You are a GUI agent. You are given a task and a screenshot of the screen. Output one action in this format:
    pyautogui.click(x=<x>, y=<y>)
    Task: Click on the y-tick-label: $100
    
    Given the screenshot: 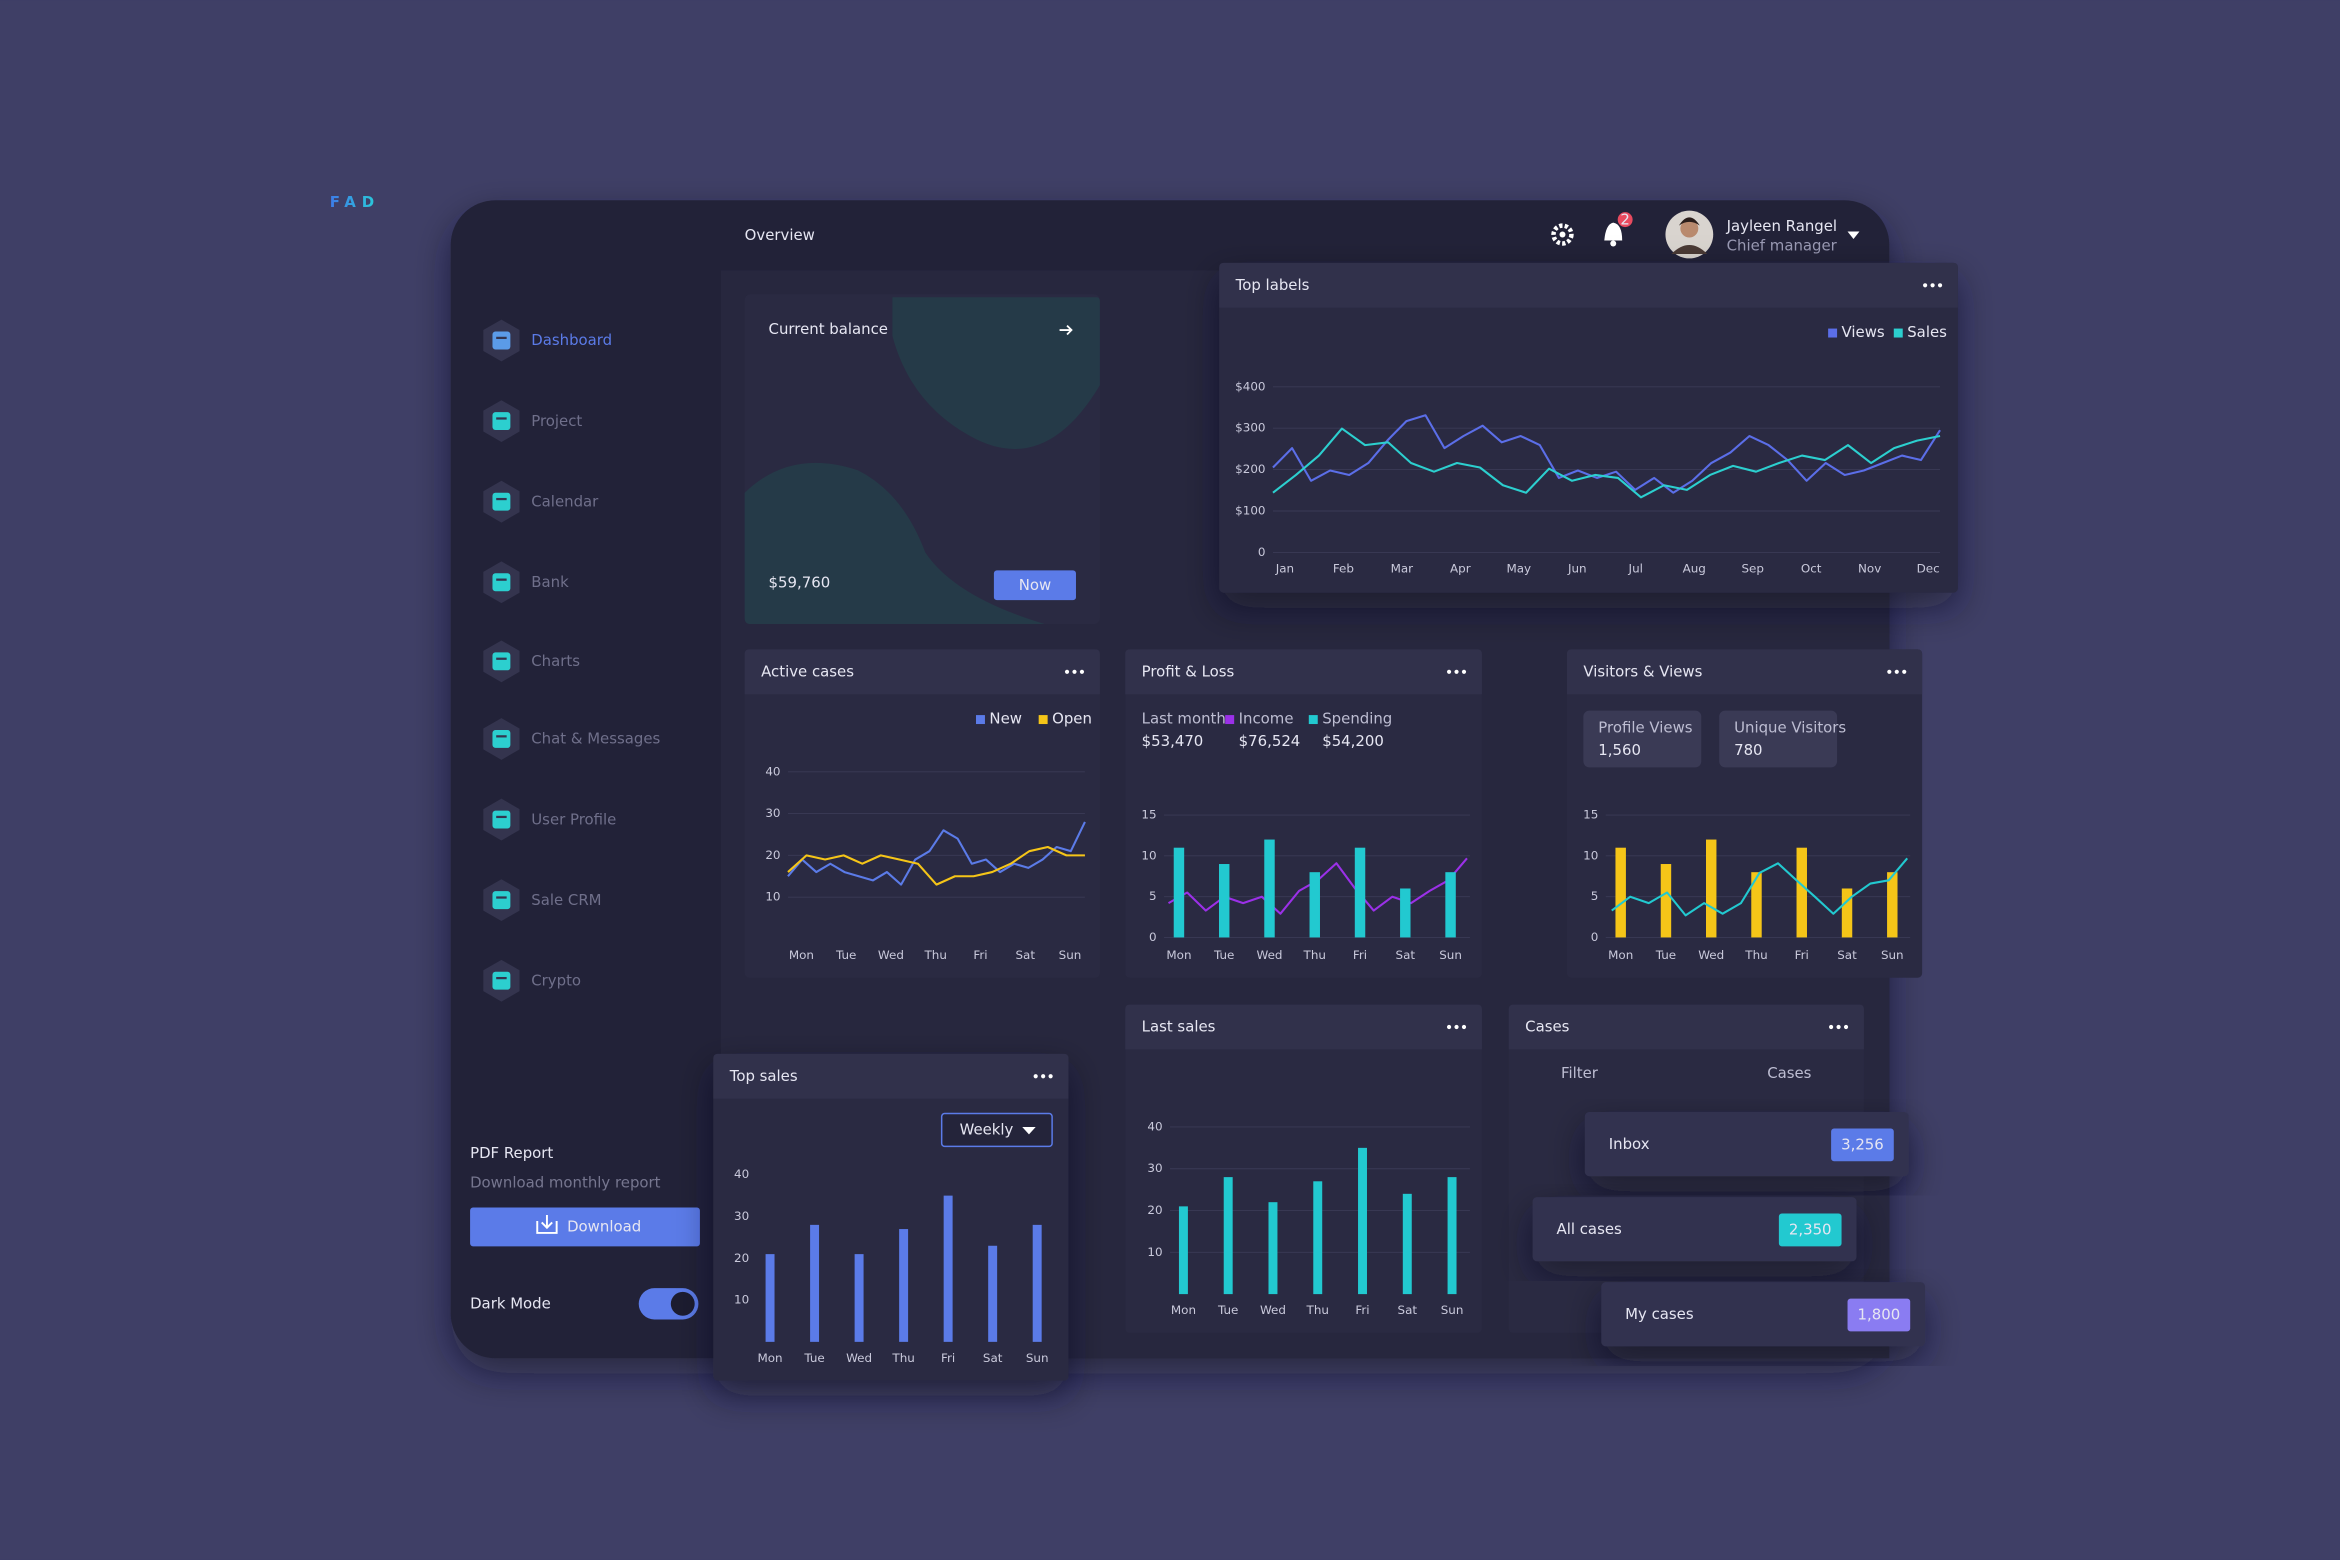 What is the action you would take?
    pyautogui.click(x=1250, y=511)
    